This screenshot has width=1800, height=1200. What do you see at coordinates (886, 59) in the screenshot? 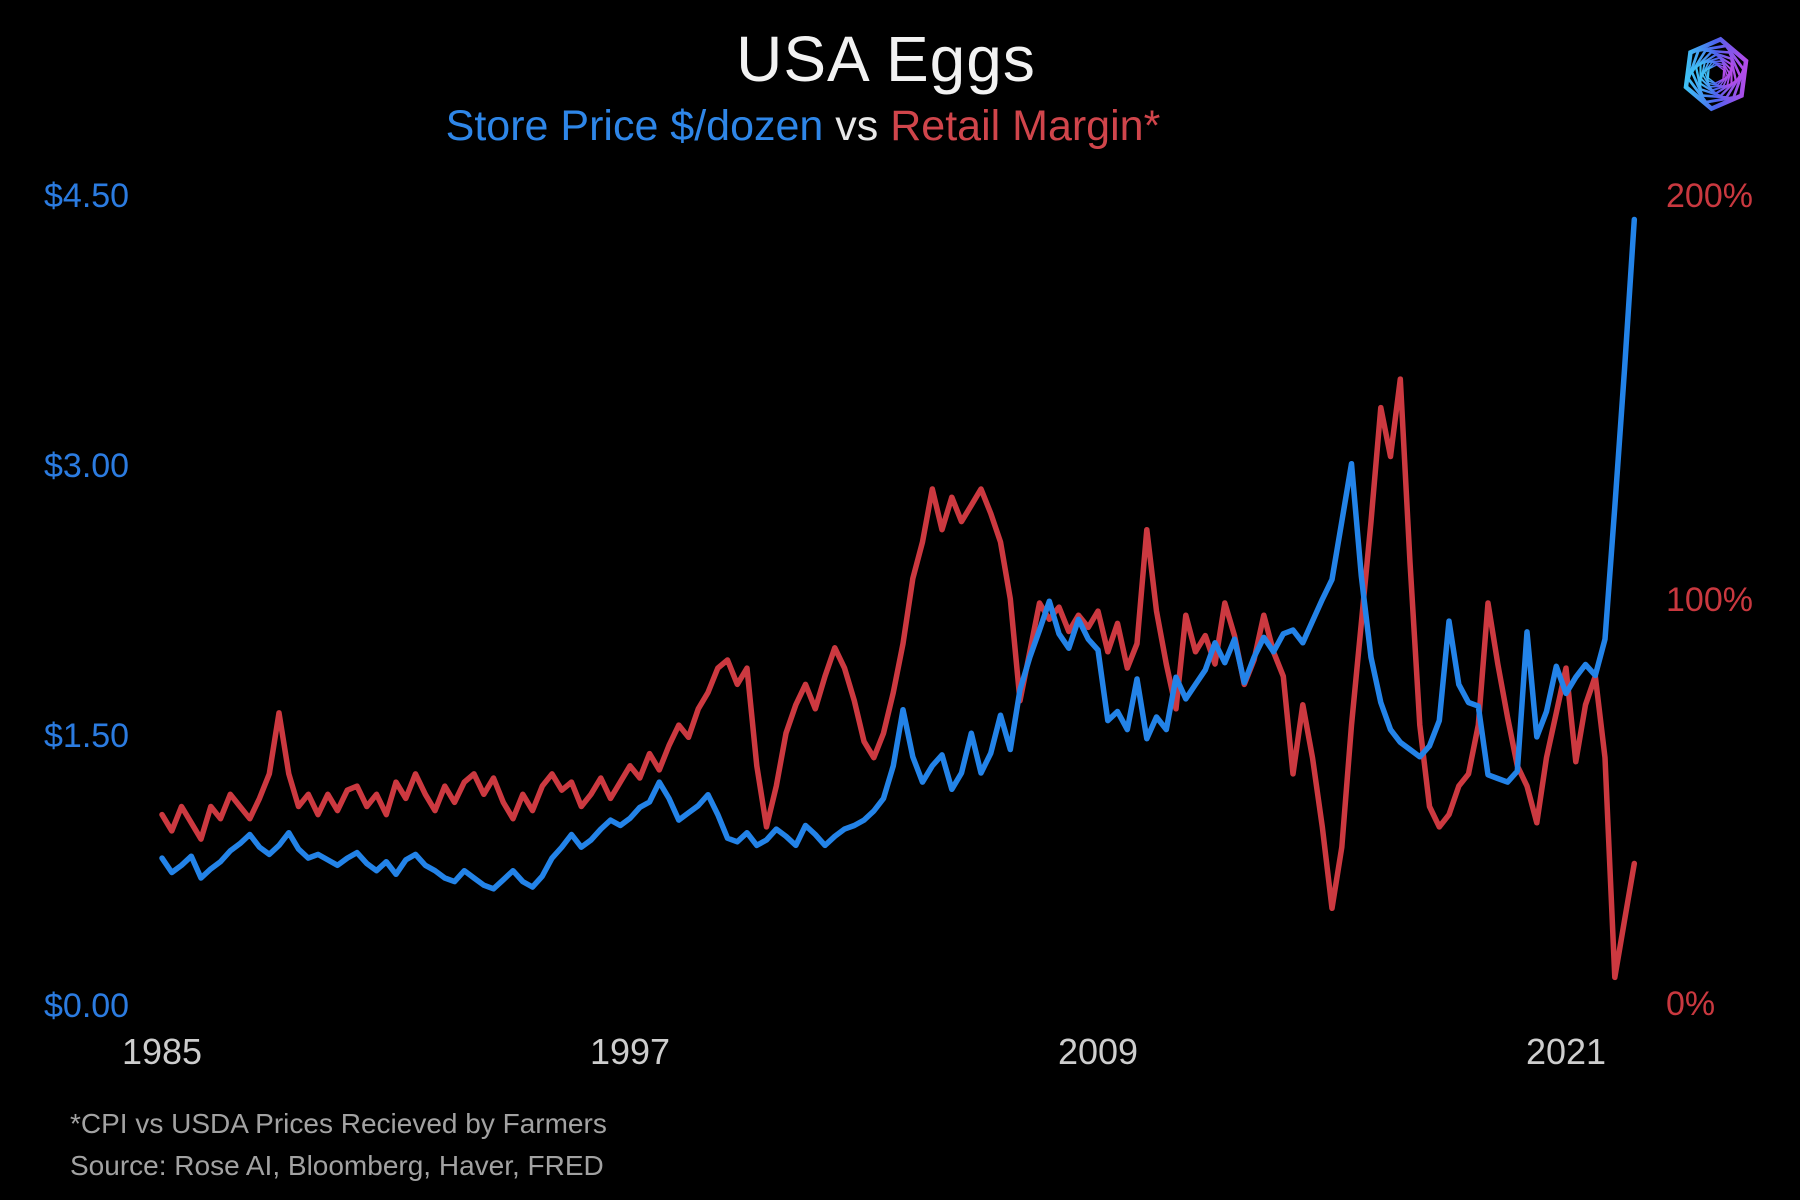
I see `page-title: USA Eggs` at bounding box center [886, 59].